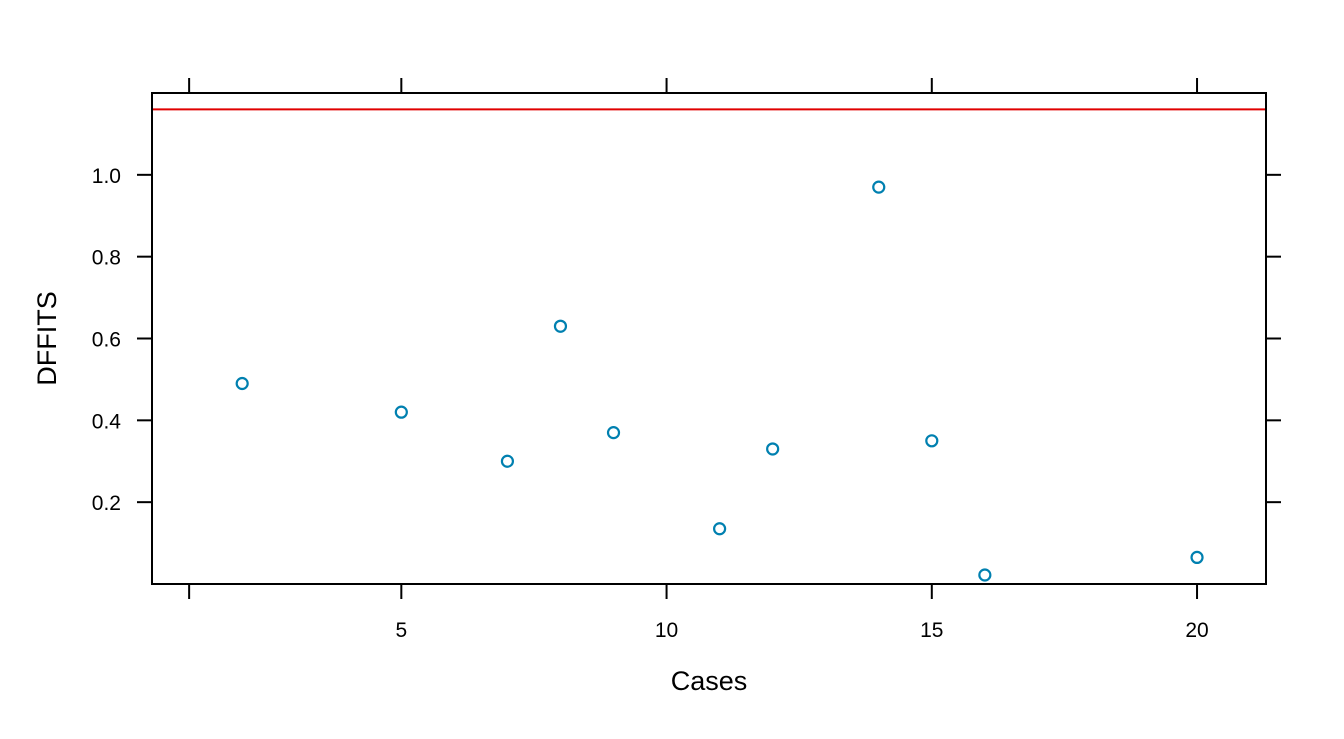  Describe the element at coordinates (1196, 630) in the screenshot. I see `x-tick-label: 20` at that location.